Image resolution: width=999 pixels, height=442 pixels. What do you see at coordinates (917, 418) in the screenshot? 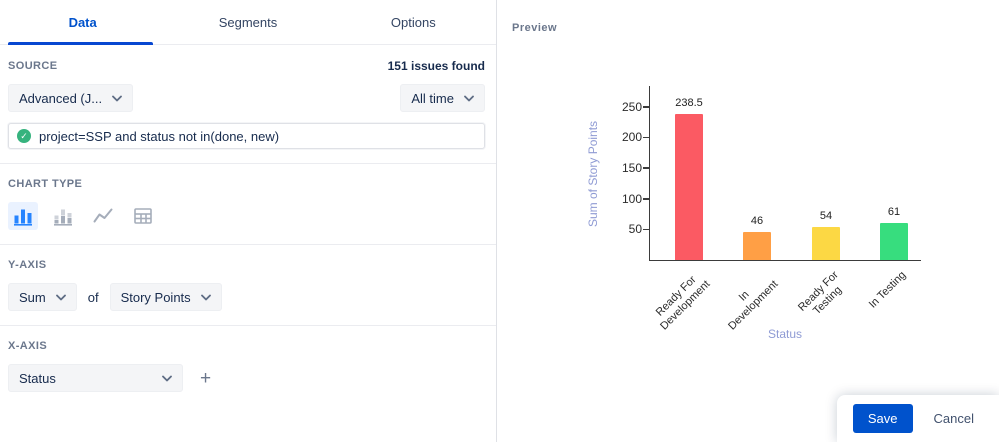
I see `footer-actions: Save Cancel` at bounding box center [917, 418].